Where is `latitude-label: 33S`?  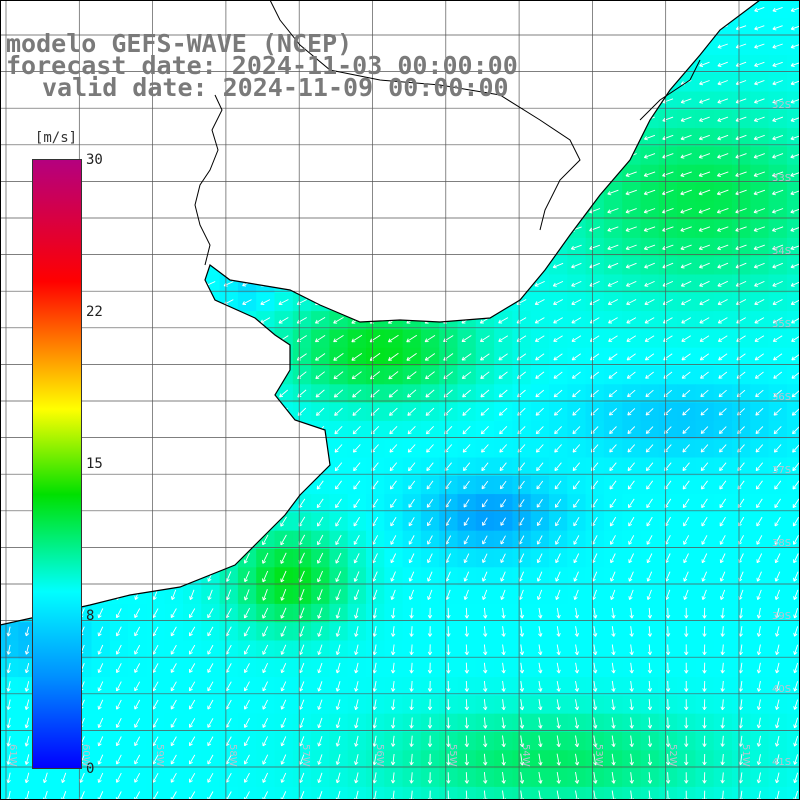
latitude-label: 33S is located at coordinates (782, 178).